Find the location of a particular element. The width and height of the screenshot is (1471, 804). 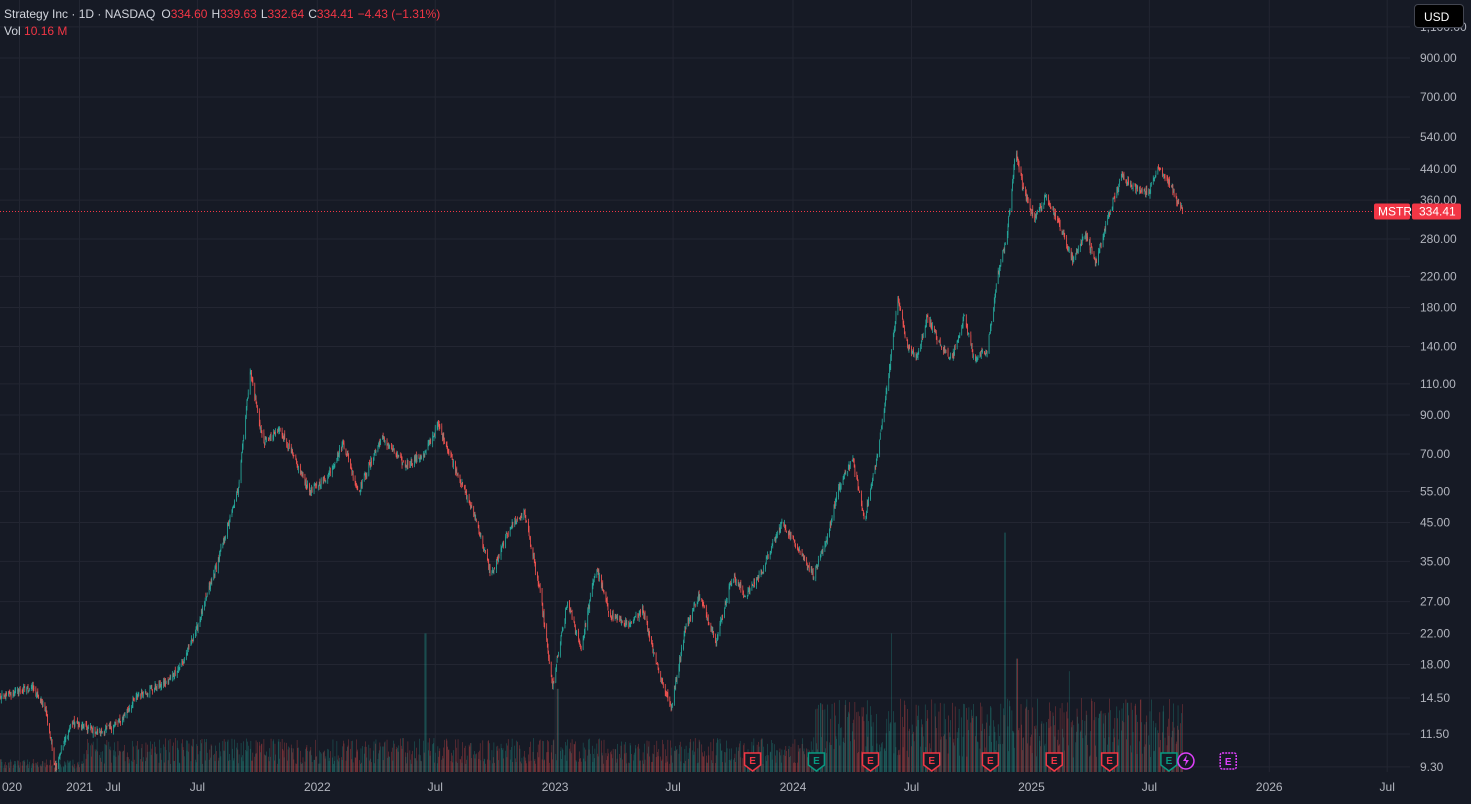

symbol-title: Strategy Inc · 1D · NASDAQ is located at coordinates (80, 14).